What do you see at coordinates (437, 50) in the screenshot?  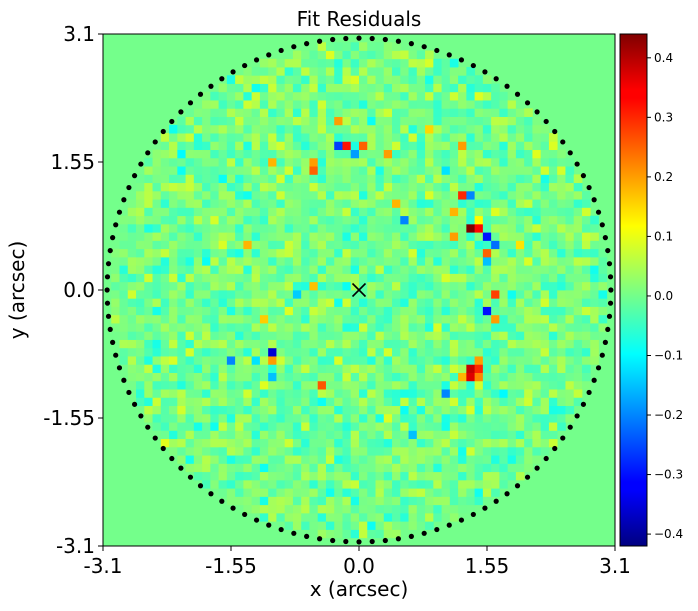 I see `border-dot` at bounding box center [437, 50].